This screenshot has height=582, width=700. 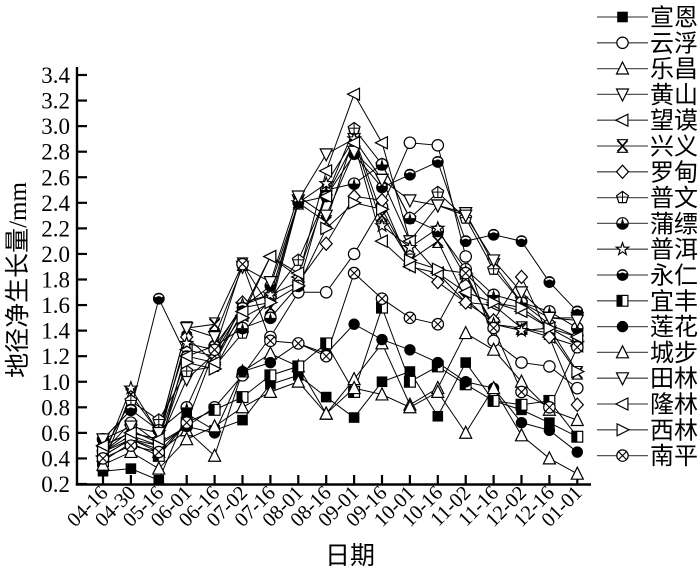 What do you see at coordinates (647, 43) in the screenshot?
I see `legend-item: 云浮` at bounding box center [647, 43].